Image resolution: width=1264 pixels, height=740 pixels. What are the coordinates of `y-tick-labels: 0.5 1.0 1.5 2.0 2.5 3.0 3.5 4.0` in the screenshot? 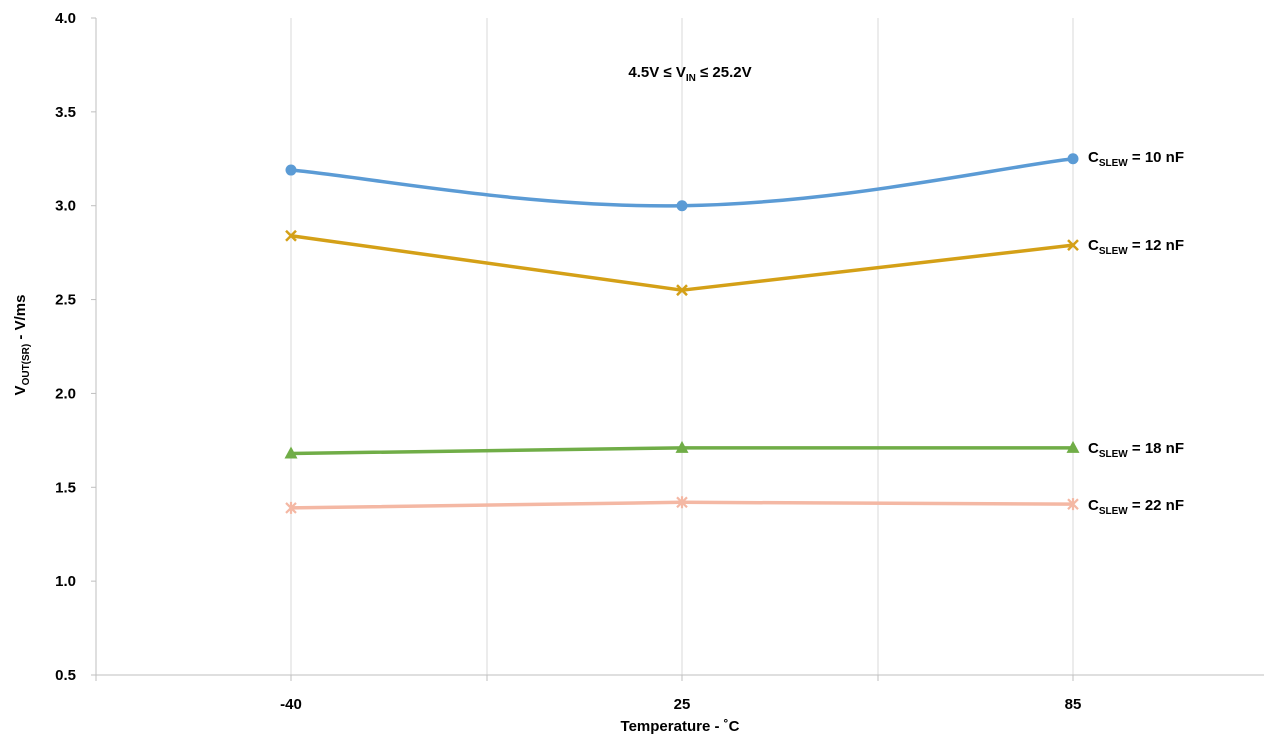 It's located at (65, 347).